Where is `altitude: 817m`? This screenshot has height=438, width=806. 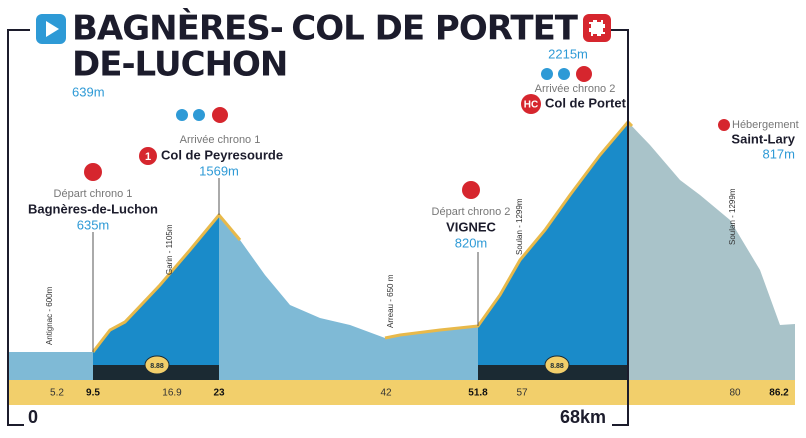
altitude: 817m is located at coordinates (778, 153).